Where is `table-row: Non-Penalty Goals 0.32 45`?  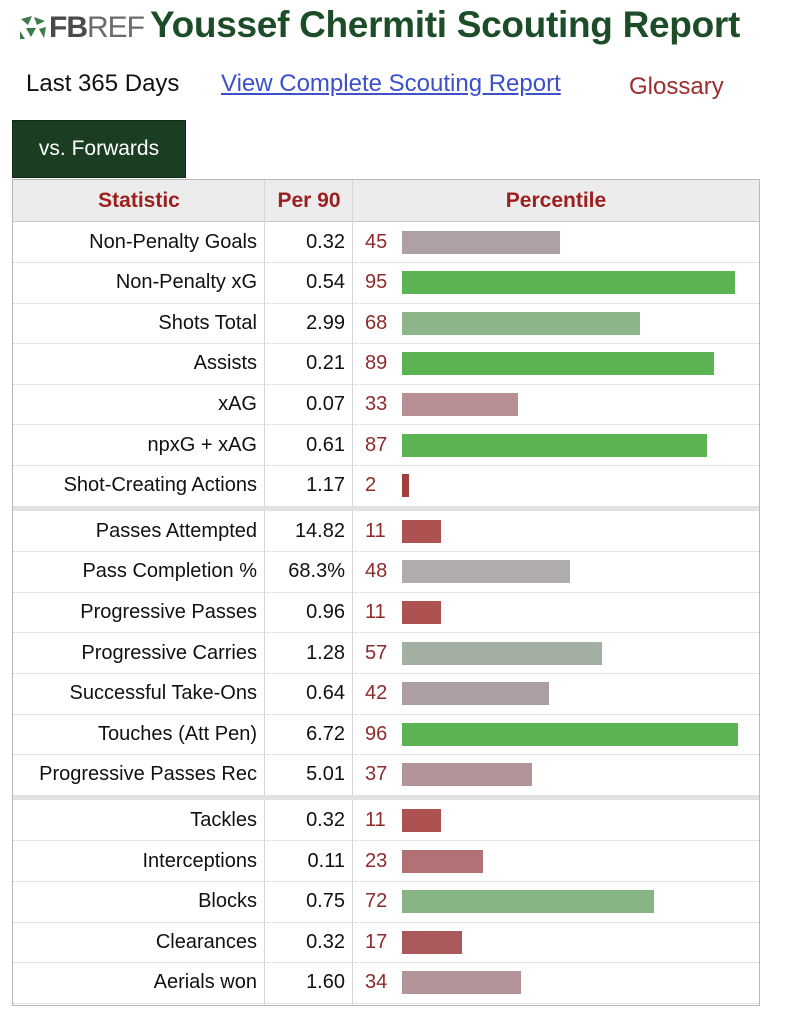
table-row: Non-Penalty Goals 0.32 45 is located at coordinates (386, 242).